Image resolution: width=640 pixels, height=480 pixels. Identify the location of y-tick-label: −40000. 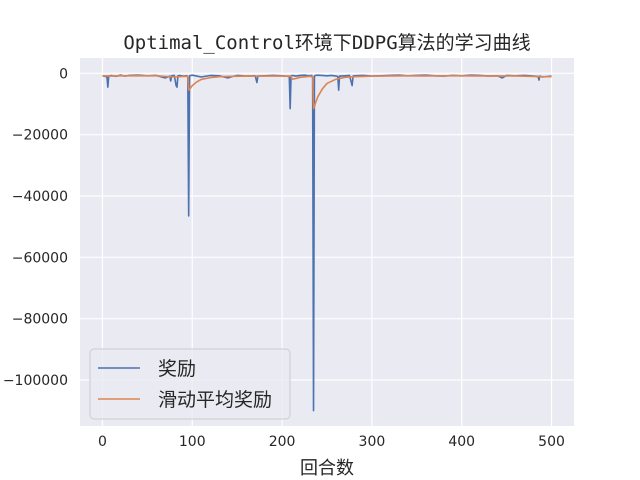
(40, 197).